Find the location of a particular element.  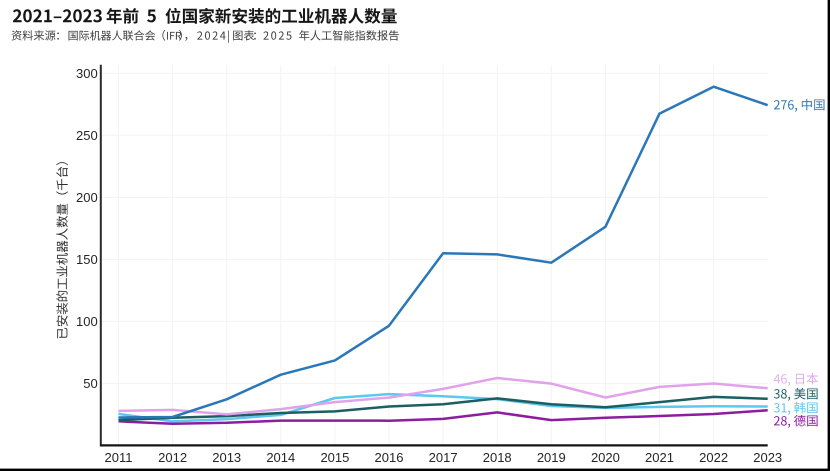

svg-text: 2023 is located at coordinates (767, 457).